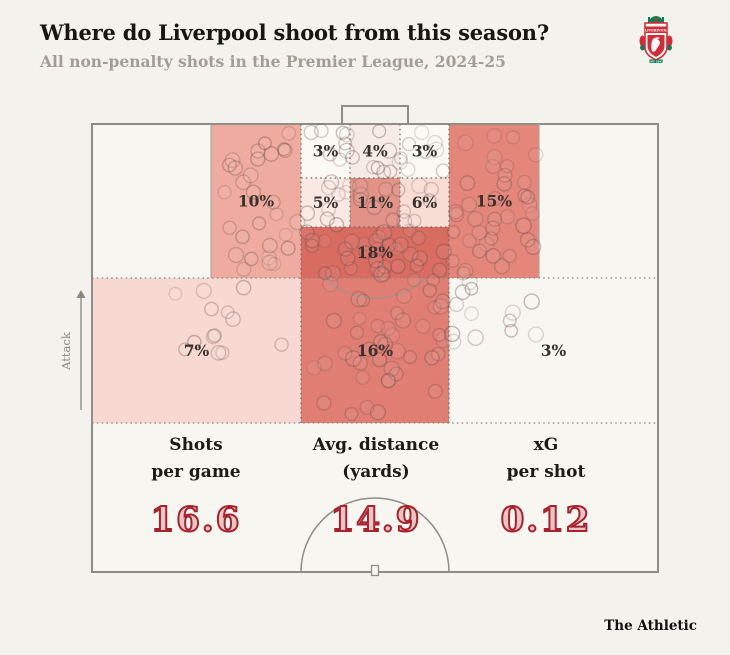  What do you see at coordinates (376, 520) in the screenshot?
I see `stat-value: 14.9` at bounding box center [376, 520].